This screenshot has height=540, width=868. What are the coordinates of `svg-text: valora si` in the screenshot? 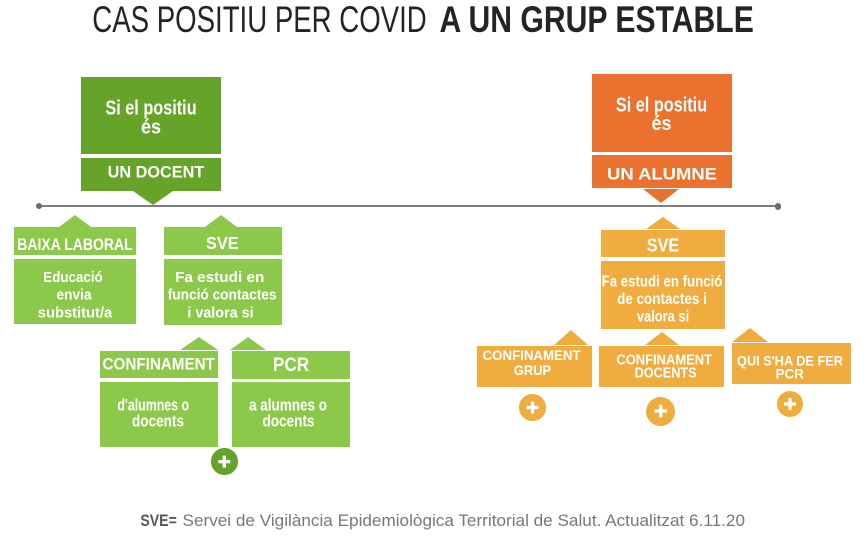 It's located at (663, 317).